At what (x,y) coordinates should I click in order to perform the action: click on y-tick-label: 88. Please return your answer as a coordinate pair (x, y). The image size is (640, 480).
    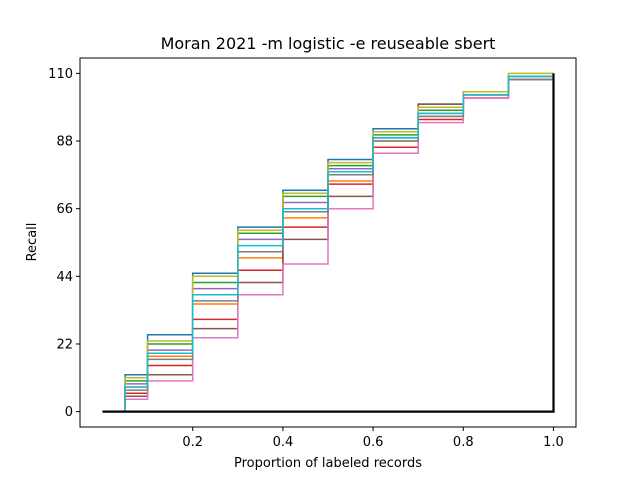
    Looking at the image, I should click on (64, 142).